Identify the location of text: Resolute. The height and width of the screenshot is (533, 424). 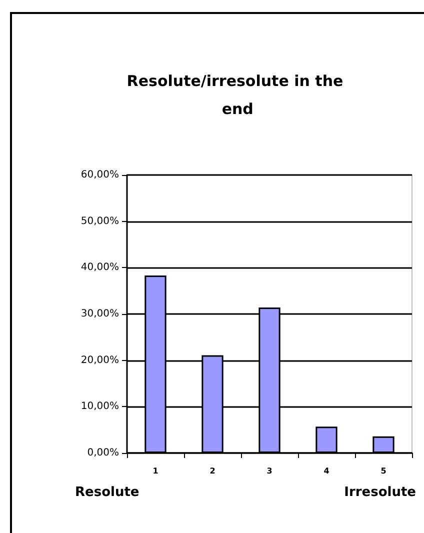
(107, 492).